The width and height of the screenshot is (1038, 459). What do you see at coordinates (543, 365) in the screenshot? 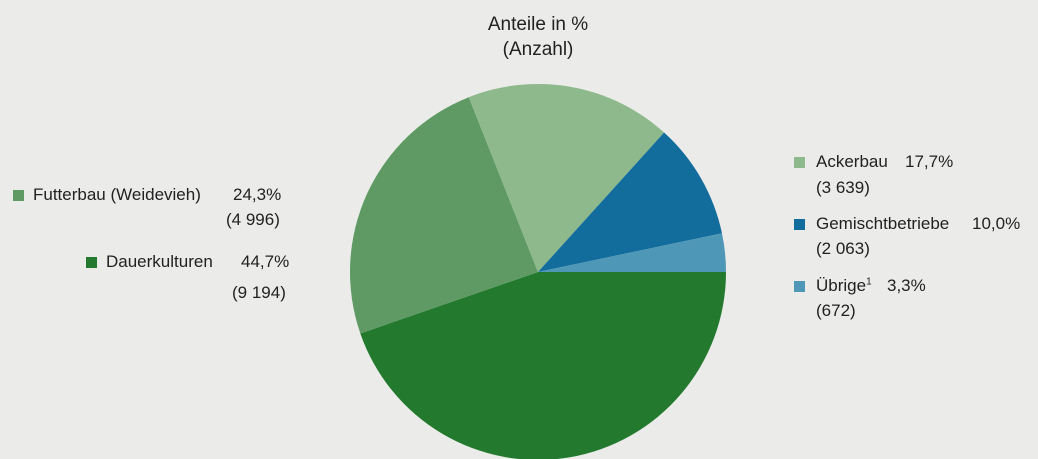
I see `pie-slice-dauerkulturen` at bounding box center [543, 365].